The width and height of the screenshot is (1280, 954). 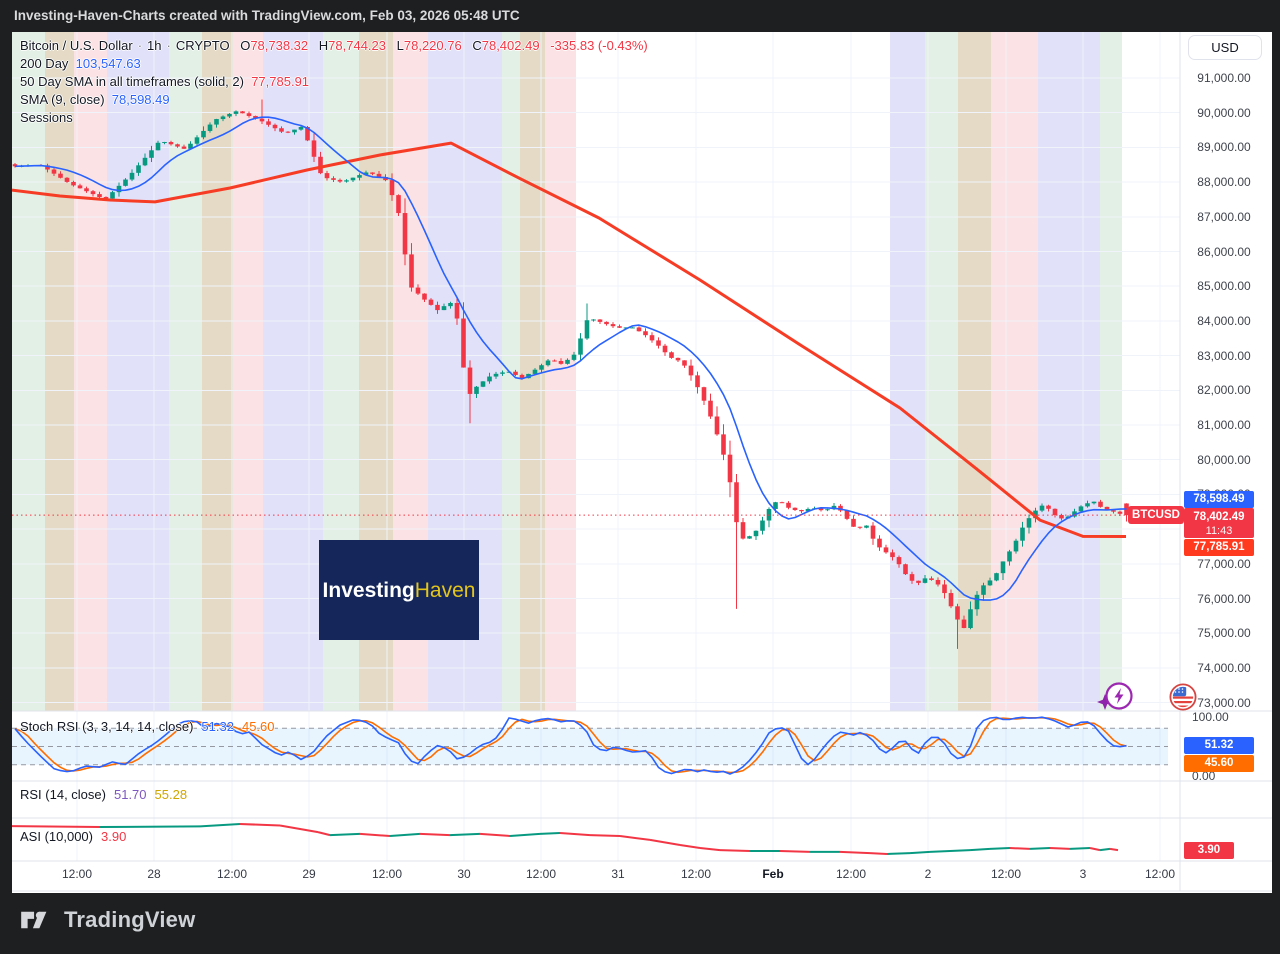 I want to click on tradingview-wordmark: TradingView, so click(x=130, y=919).